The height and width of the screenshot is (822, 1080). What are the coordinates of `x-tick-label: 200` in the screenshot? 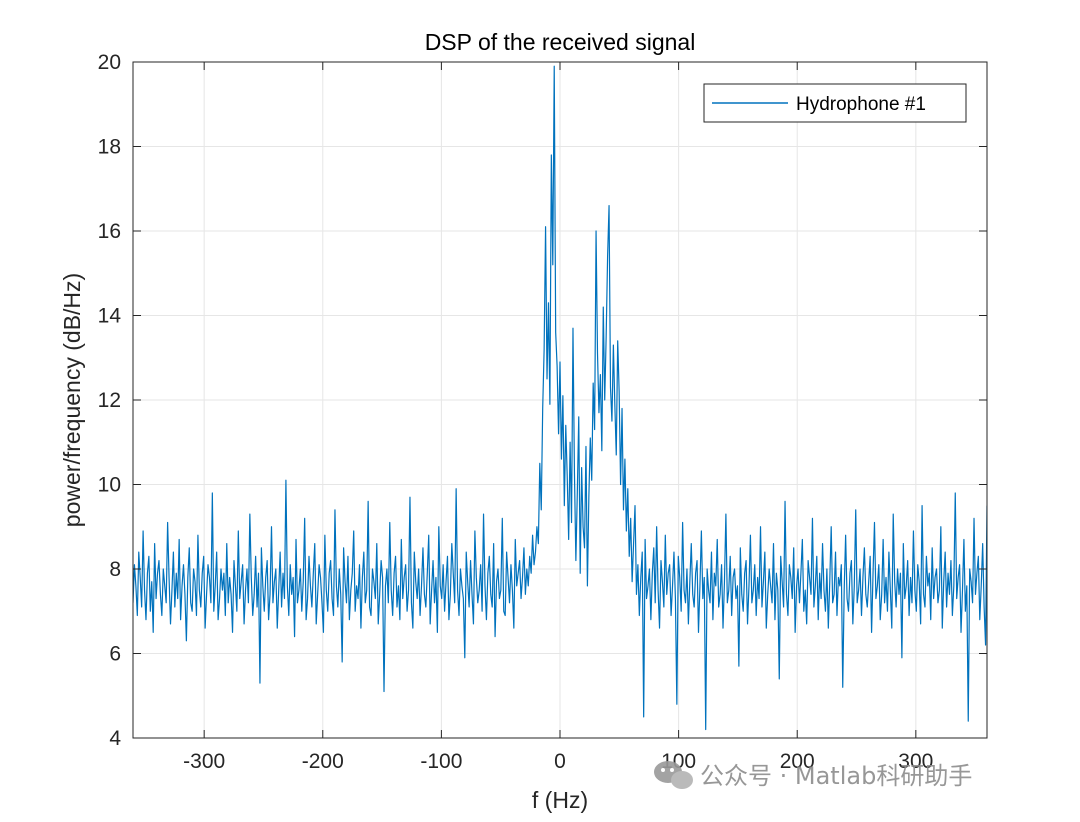 It's located at (797, 761).